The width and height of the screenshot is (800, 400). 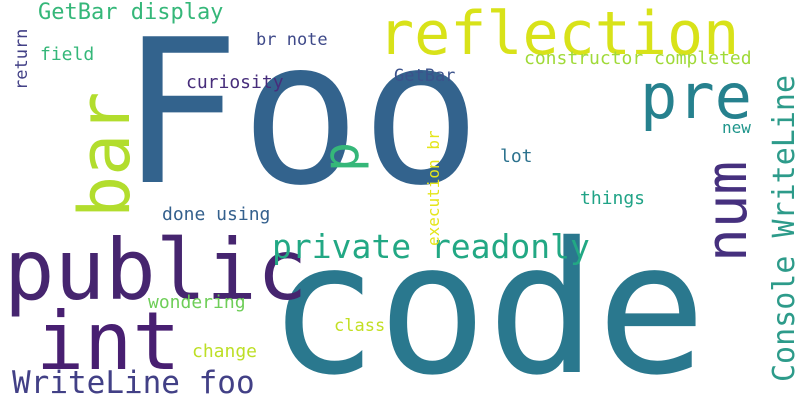 I want to click on word-things: things, so click(x=613, y=198).